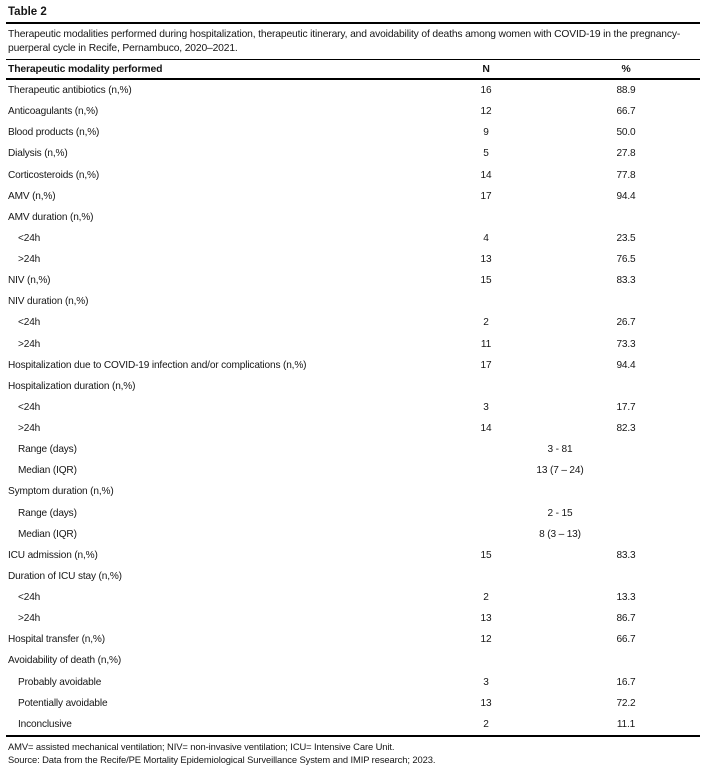 This screenshot has height=766, width=706. I want to click on table-row: >24h 13 76.5, so click(353, 259).